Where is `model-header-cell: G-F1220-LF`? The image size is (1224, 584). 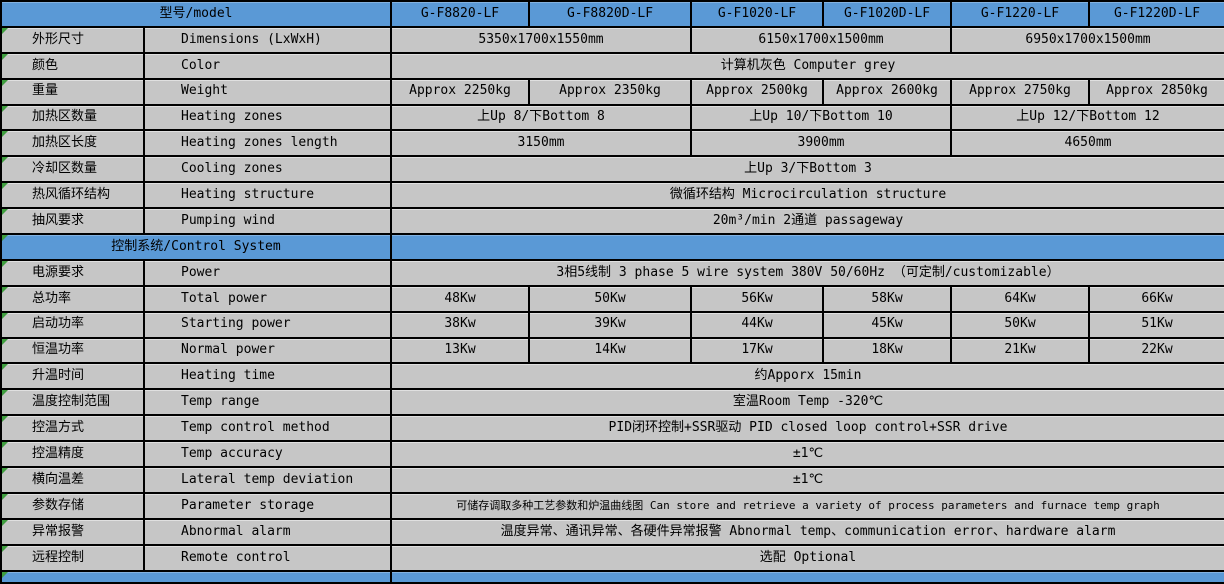
model-header-cell: G-F1220-LF is located at coordinates (1020, 14).